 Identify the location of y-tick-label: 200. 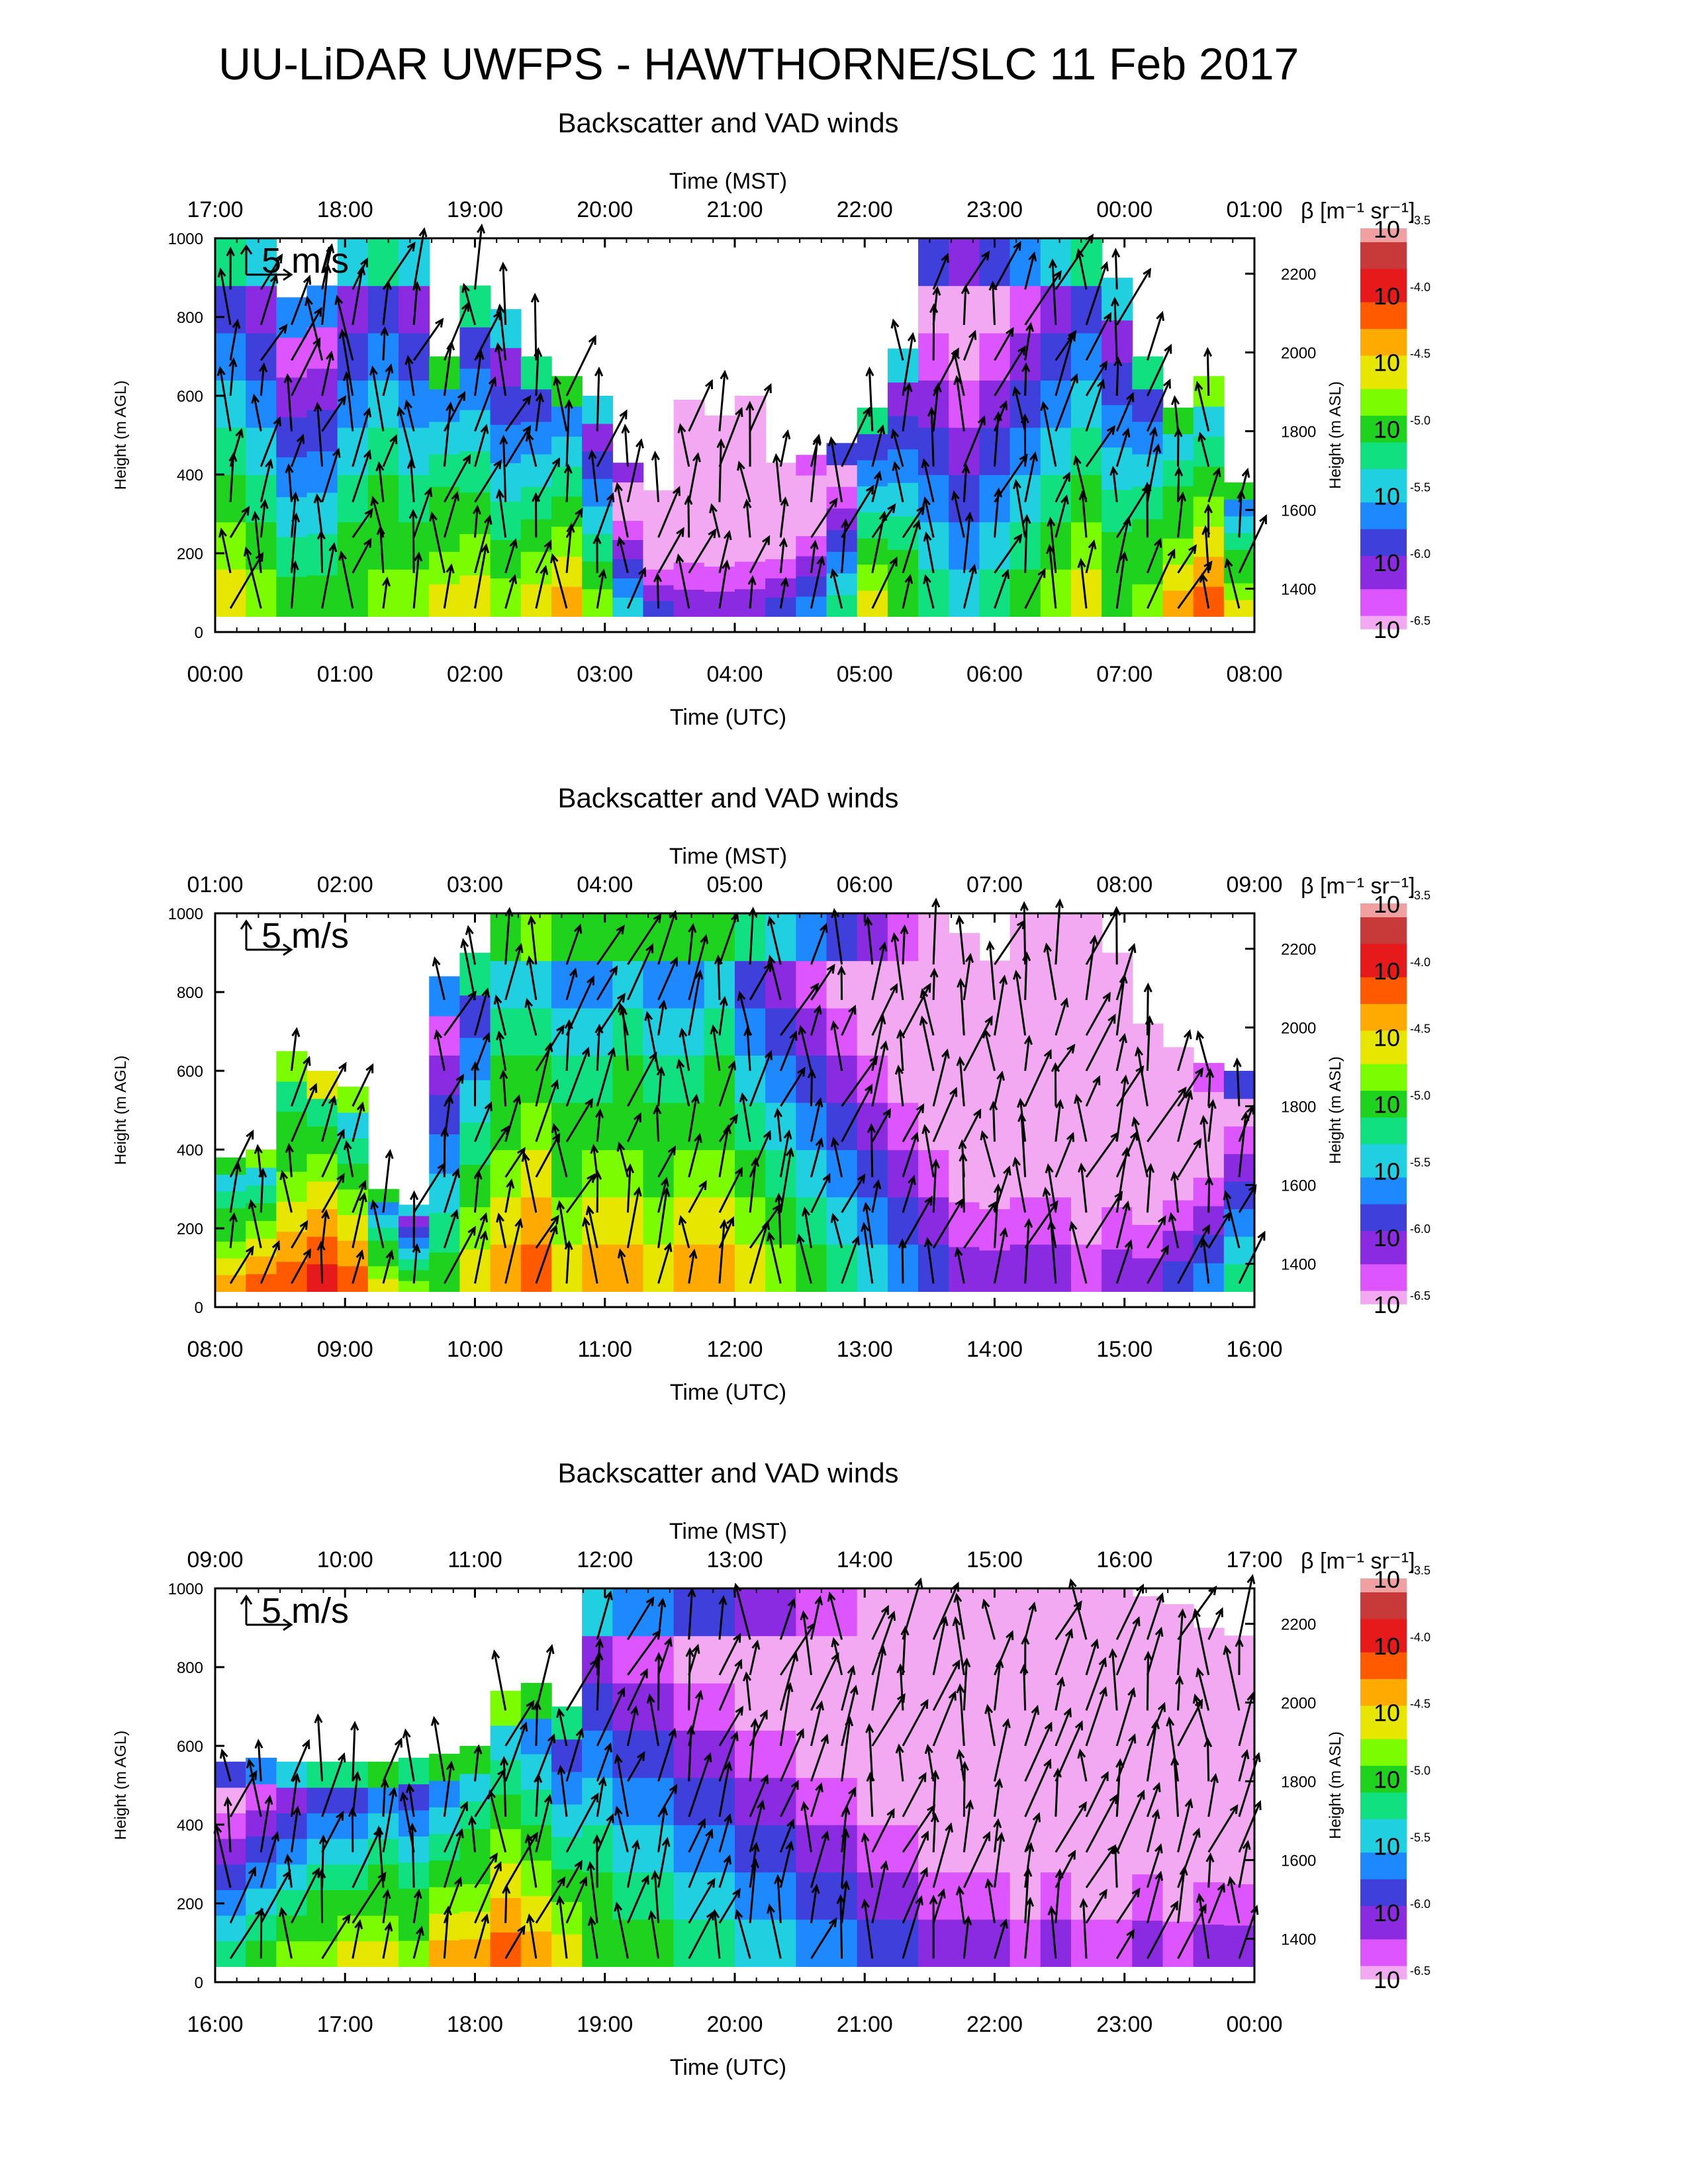
(190, 554).